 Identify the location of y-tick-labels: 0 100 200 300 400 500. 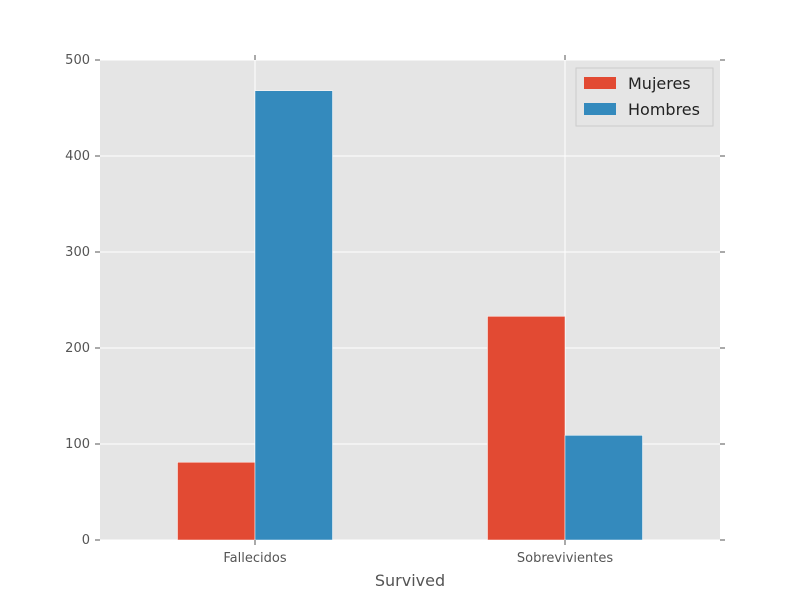
(77, 300).